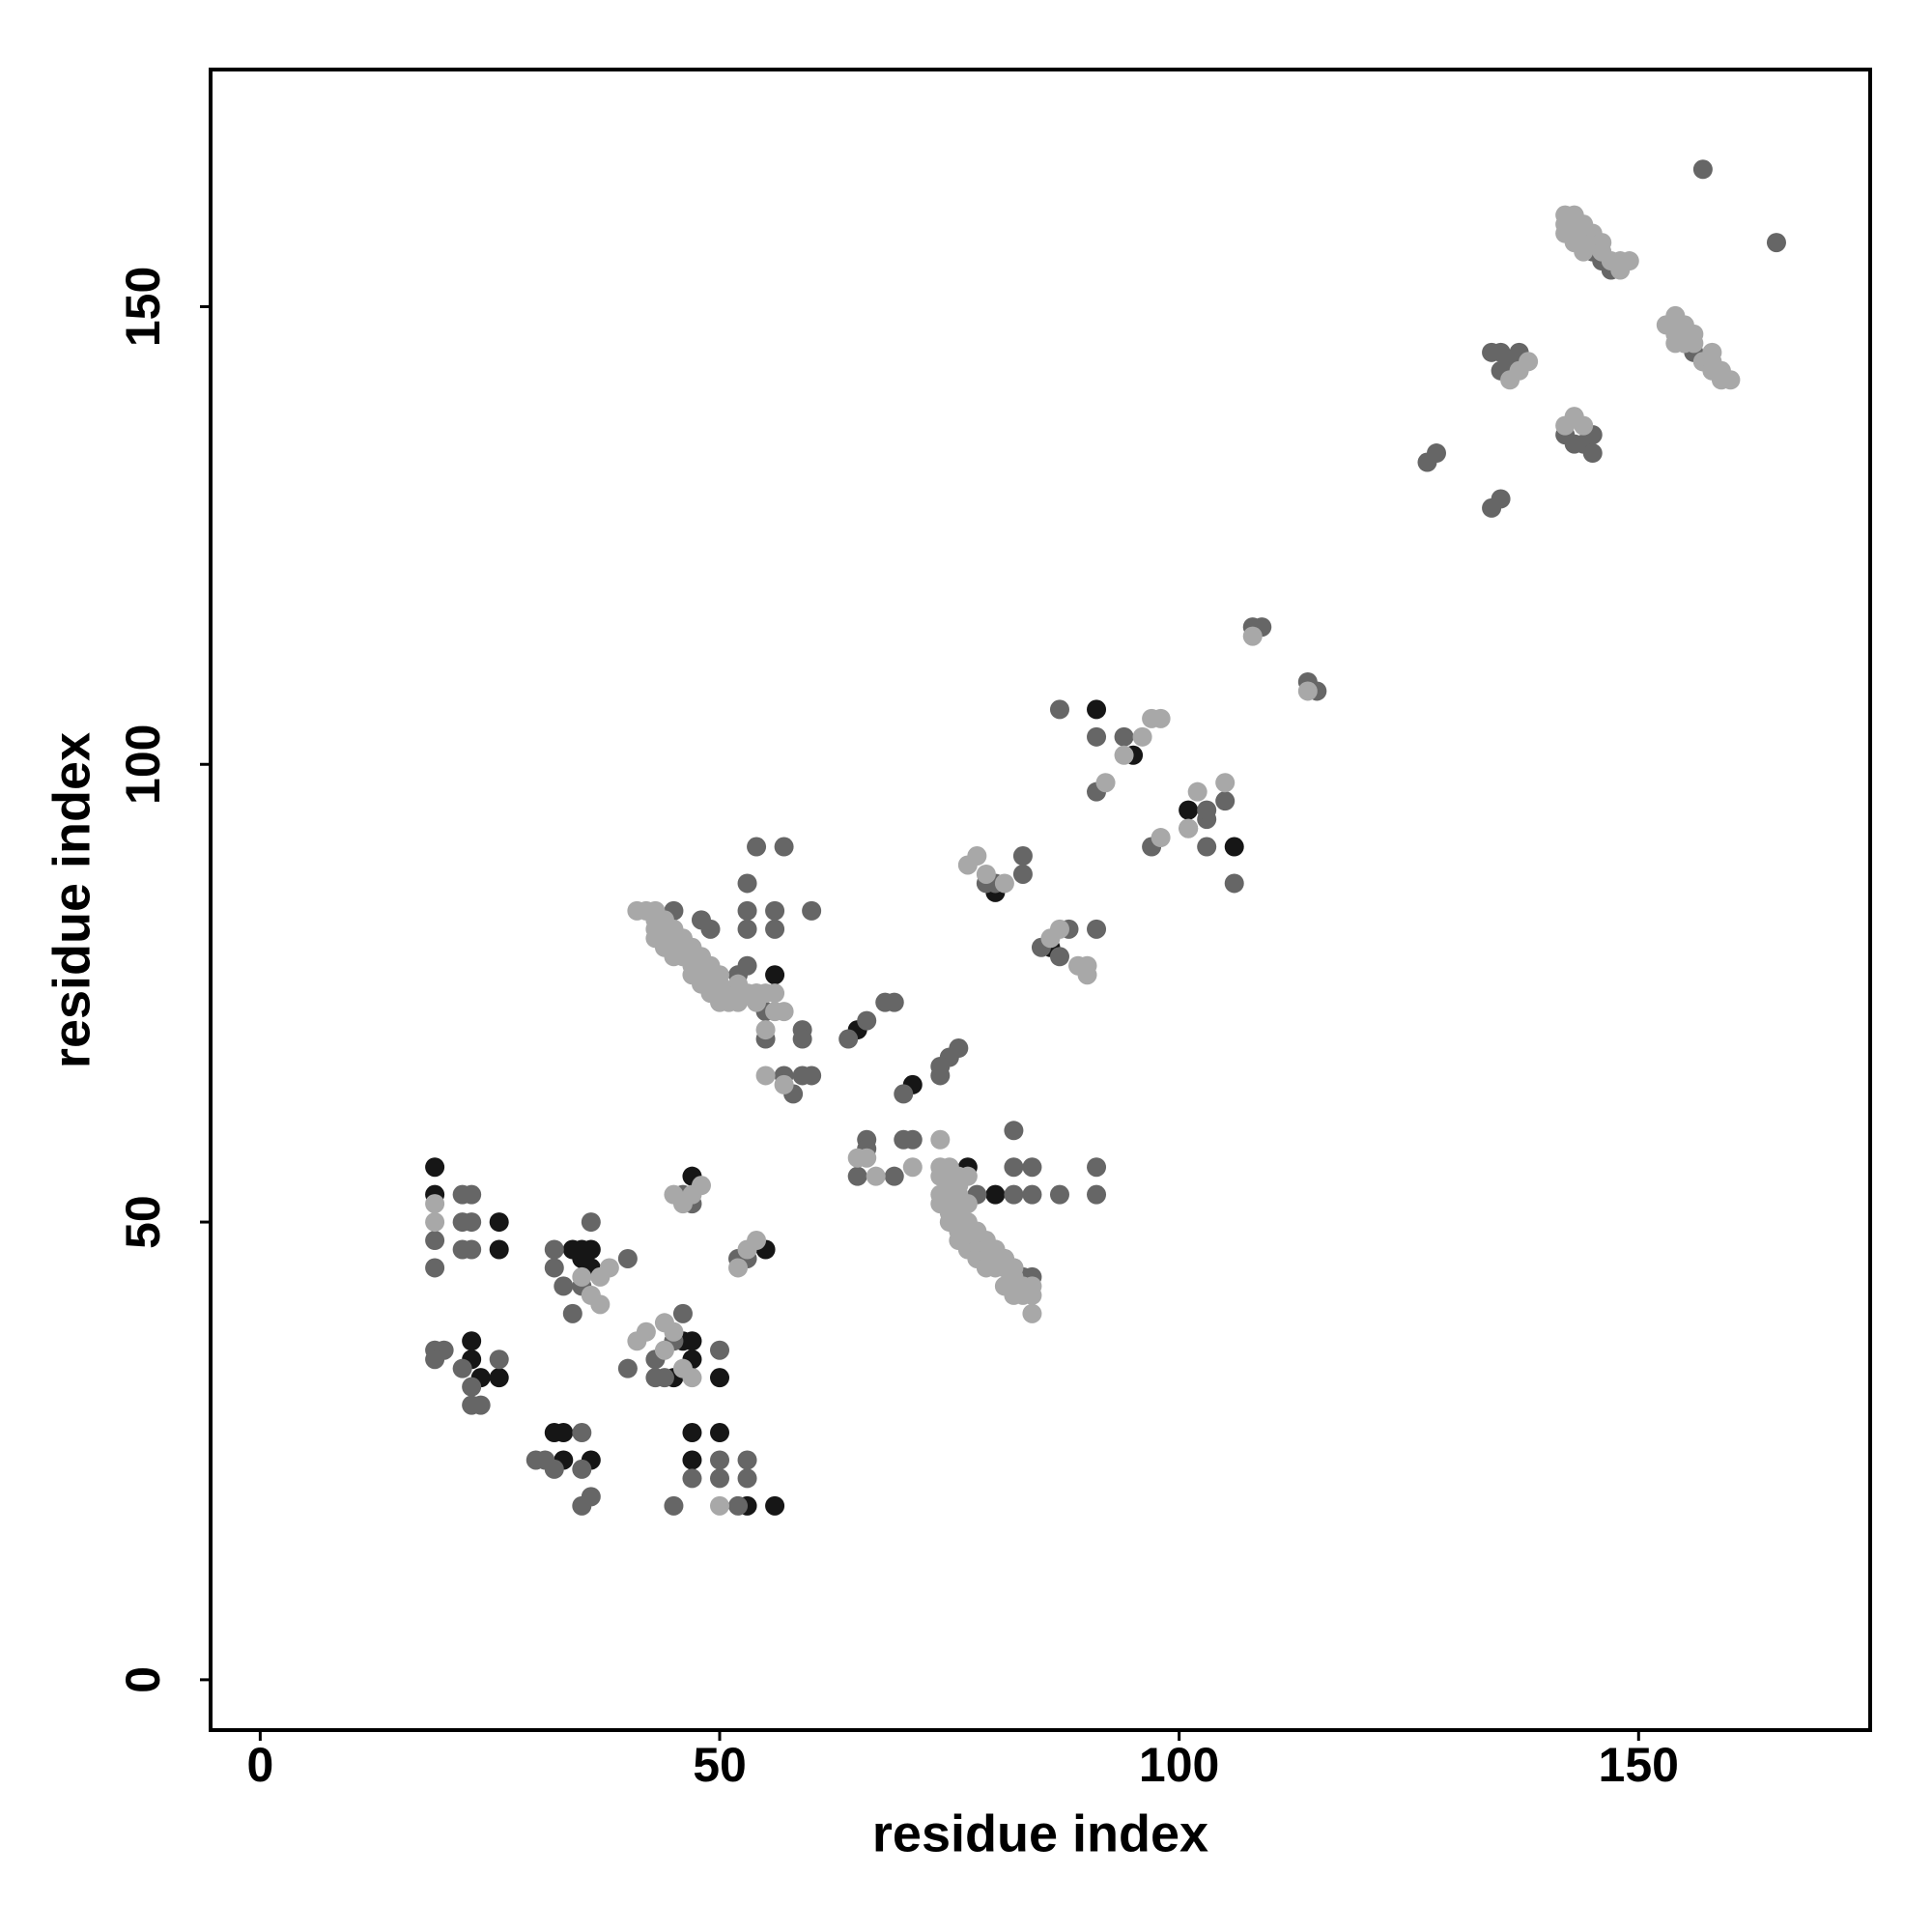  What do you see at coordinates (720, 1765) in the screenshot?
I see `x-tick-label: 50` at bounding box center [720, 1765].